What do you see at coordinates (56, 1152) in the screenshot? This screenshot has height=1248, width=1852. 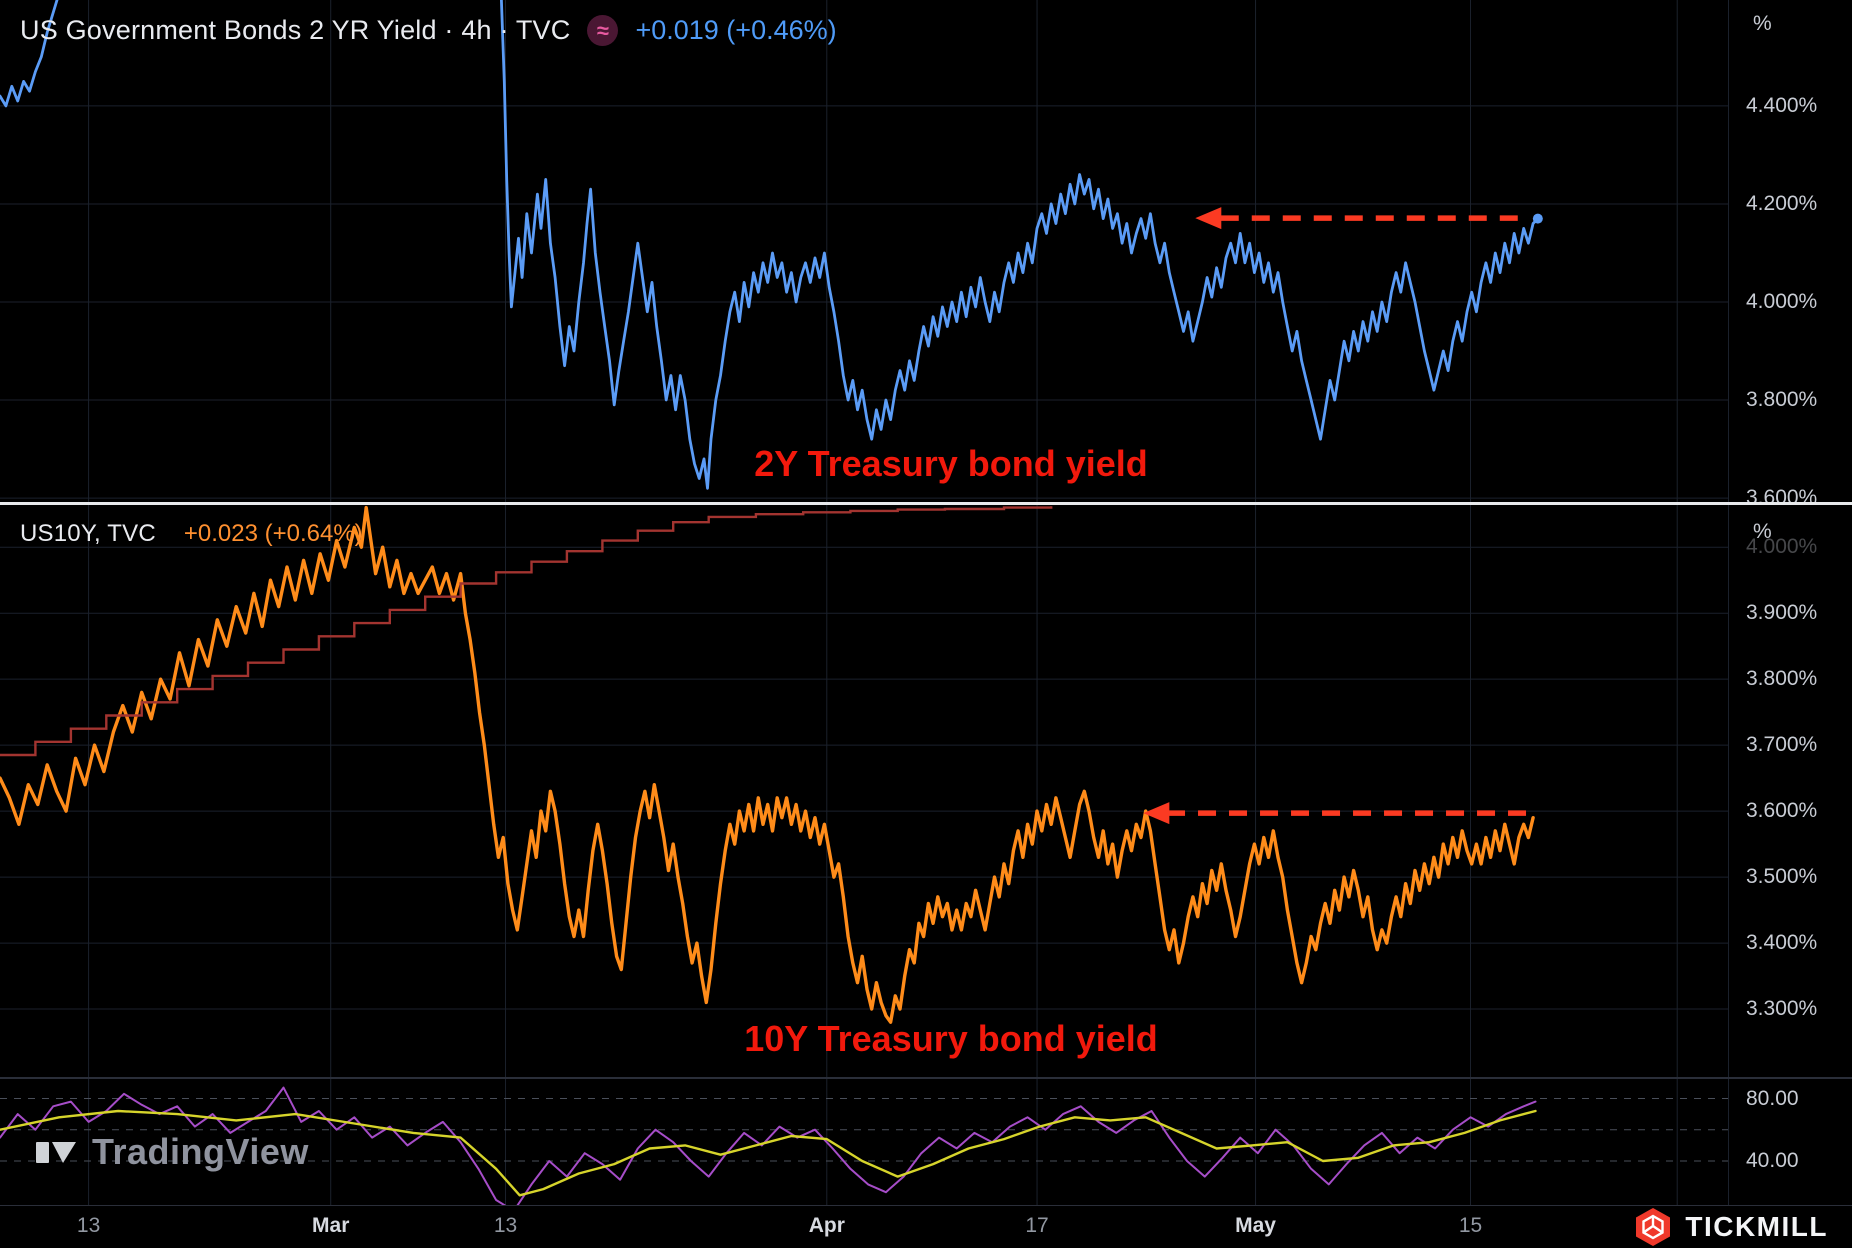 I see `tradingview-logo-icon` at bounding box center [56, 1152].